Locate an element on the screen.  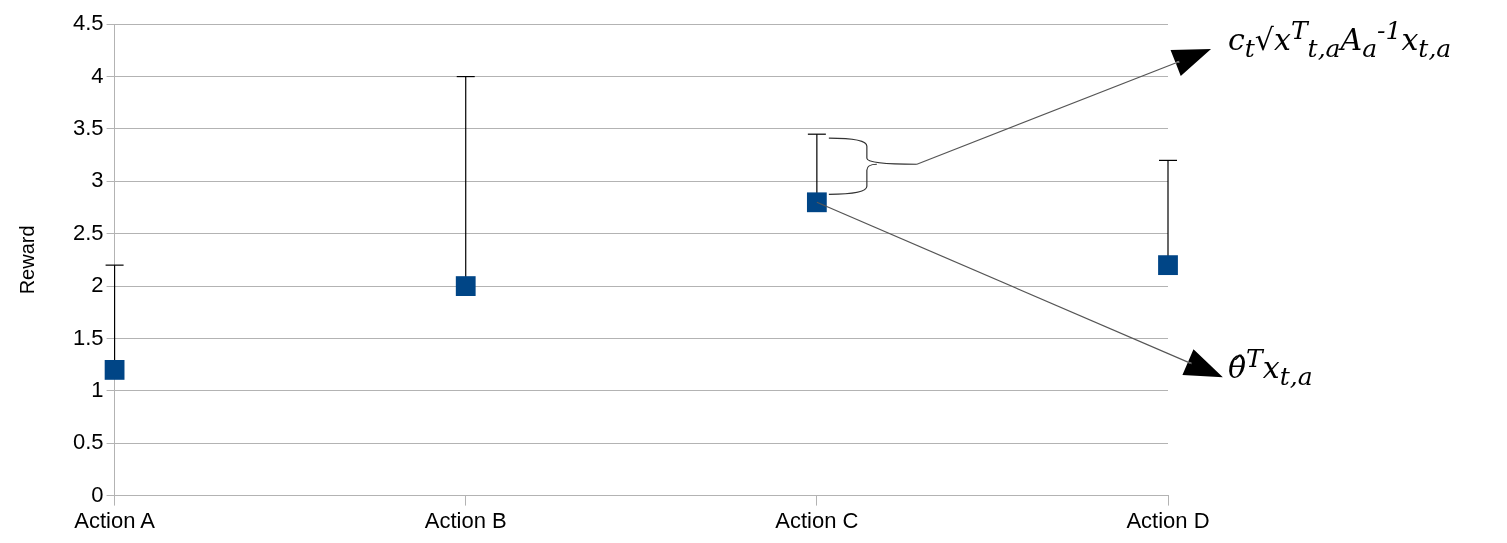
y-tick-label: 0 is located at coordinates (97, 494).